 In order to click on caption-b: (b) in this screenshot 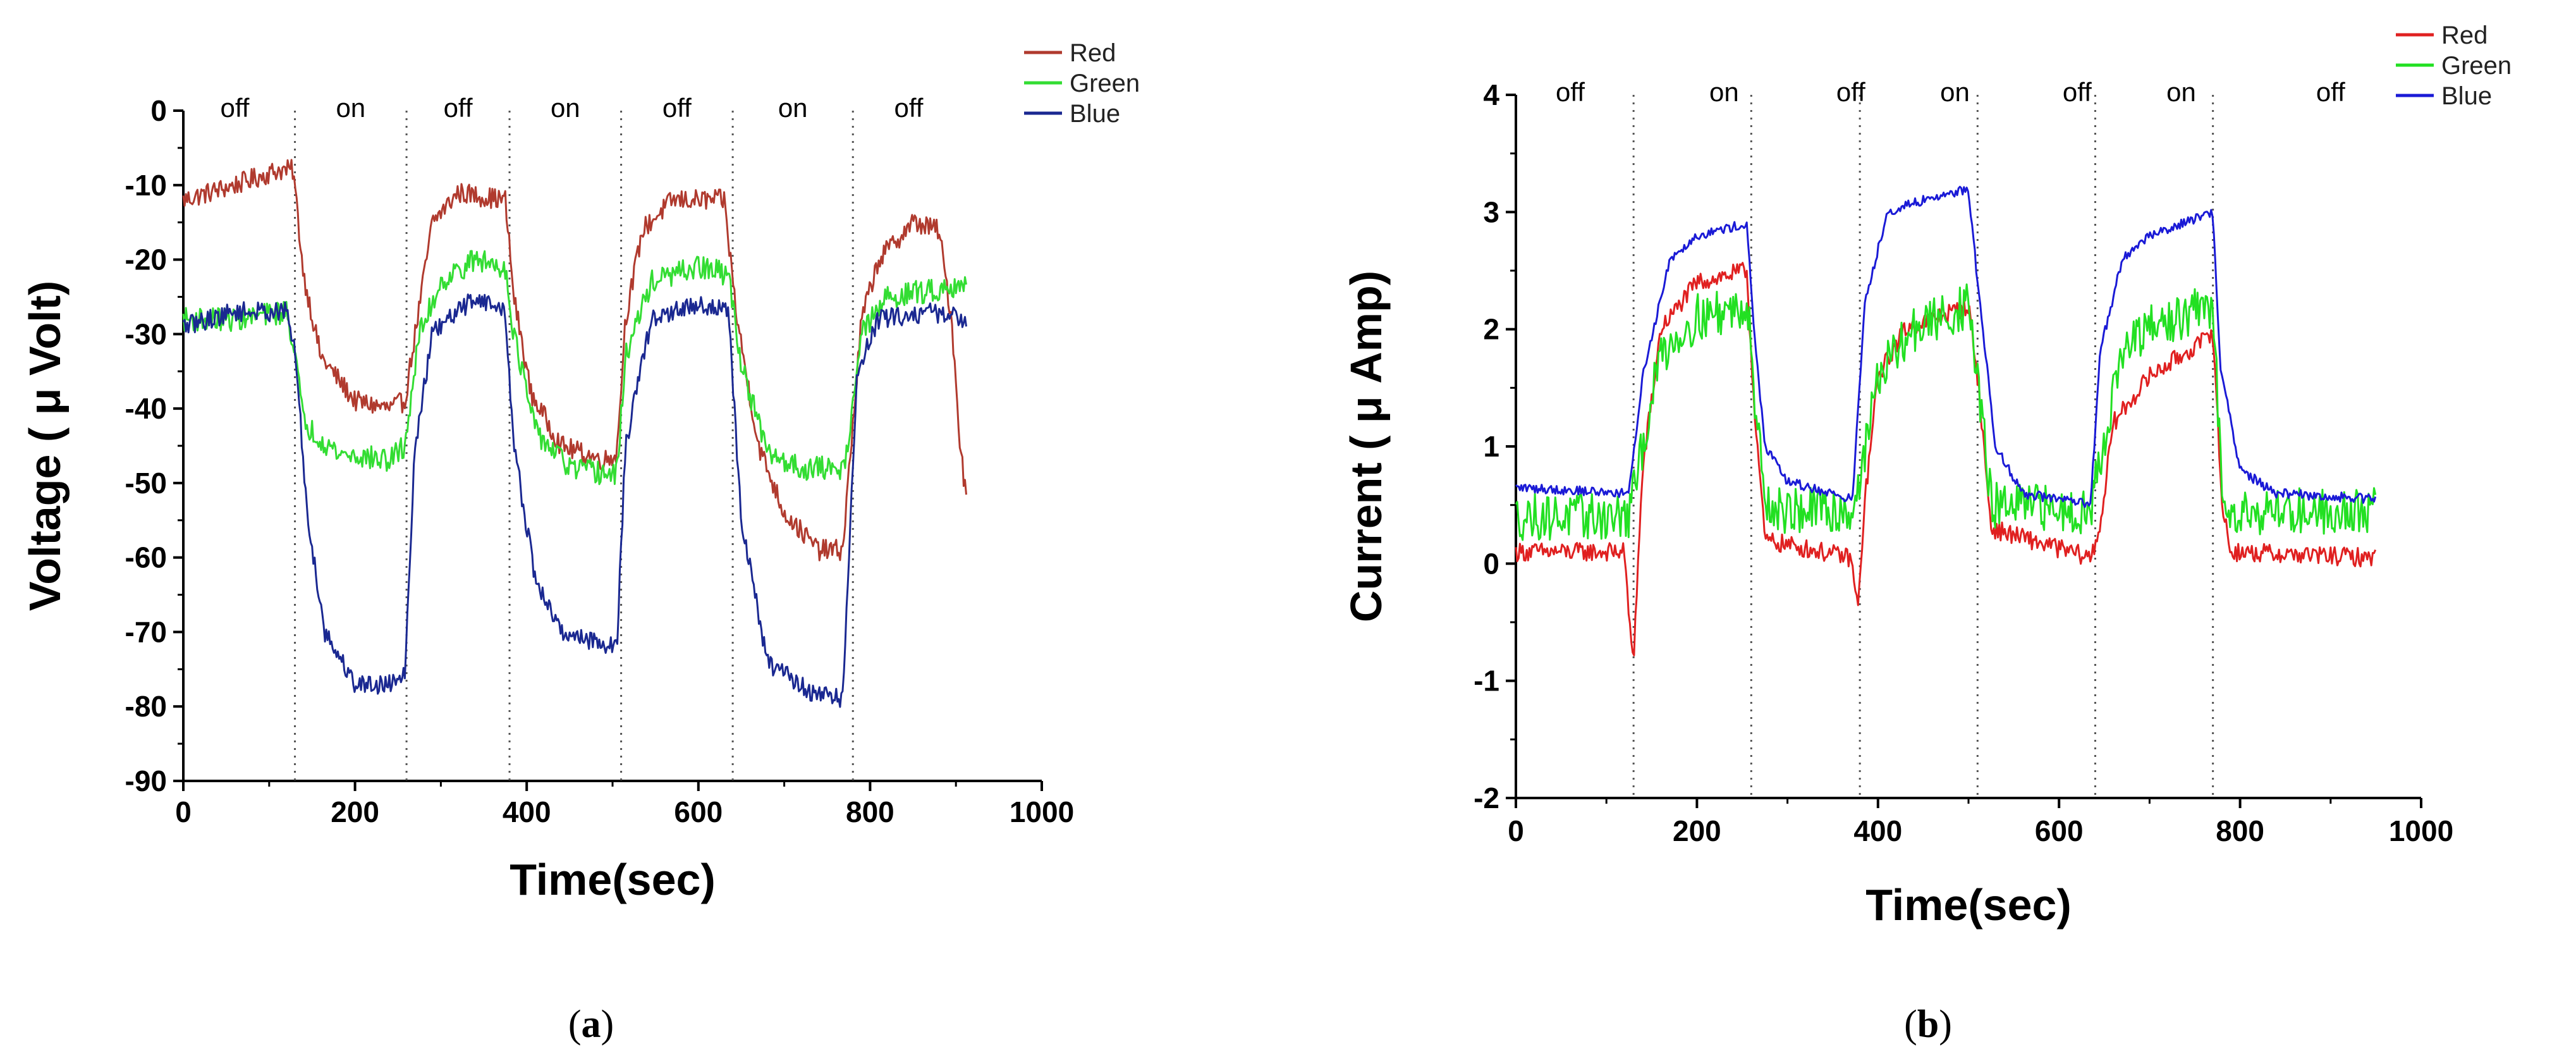, I will do `click(1928, 1025)`.